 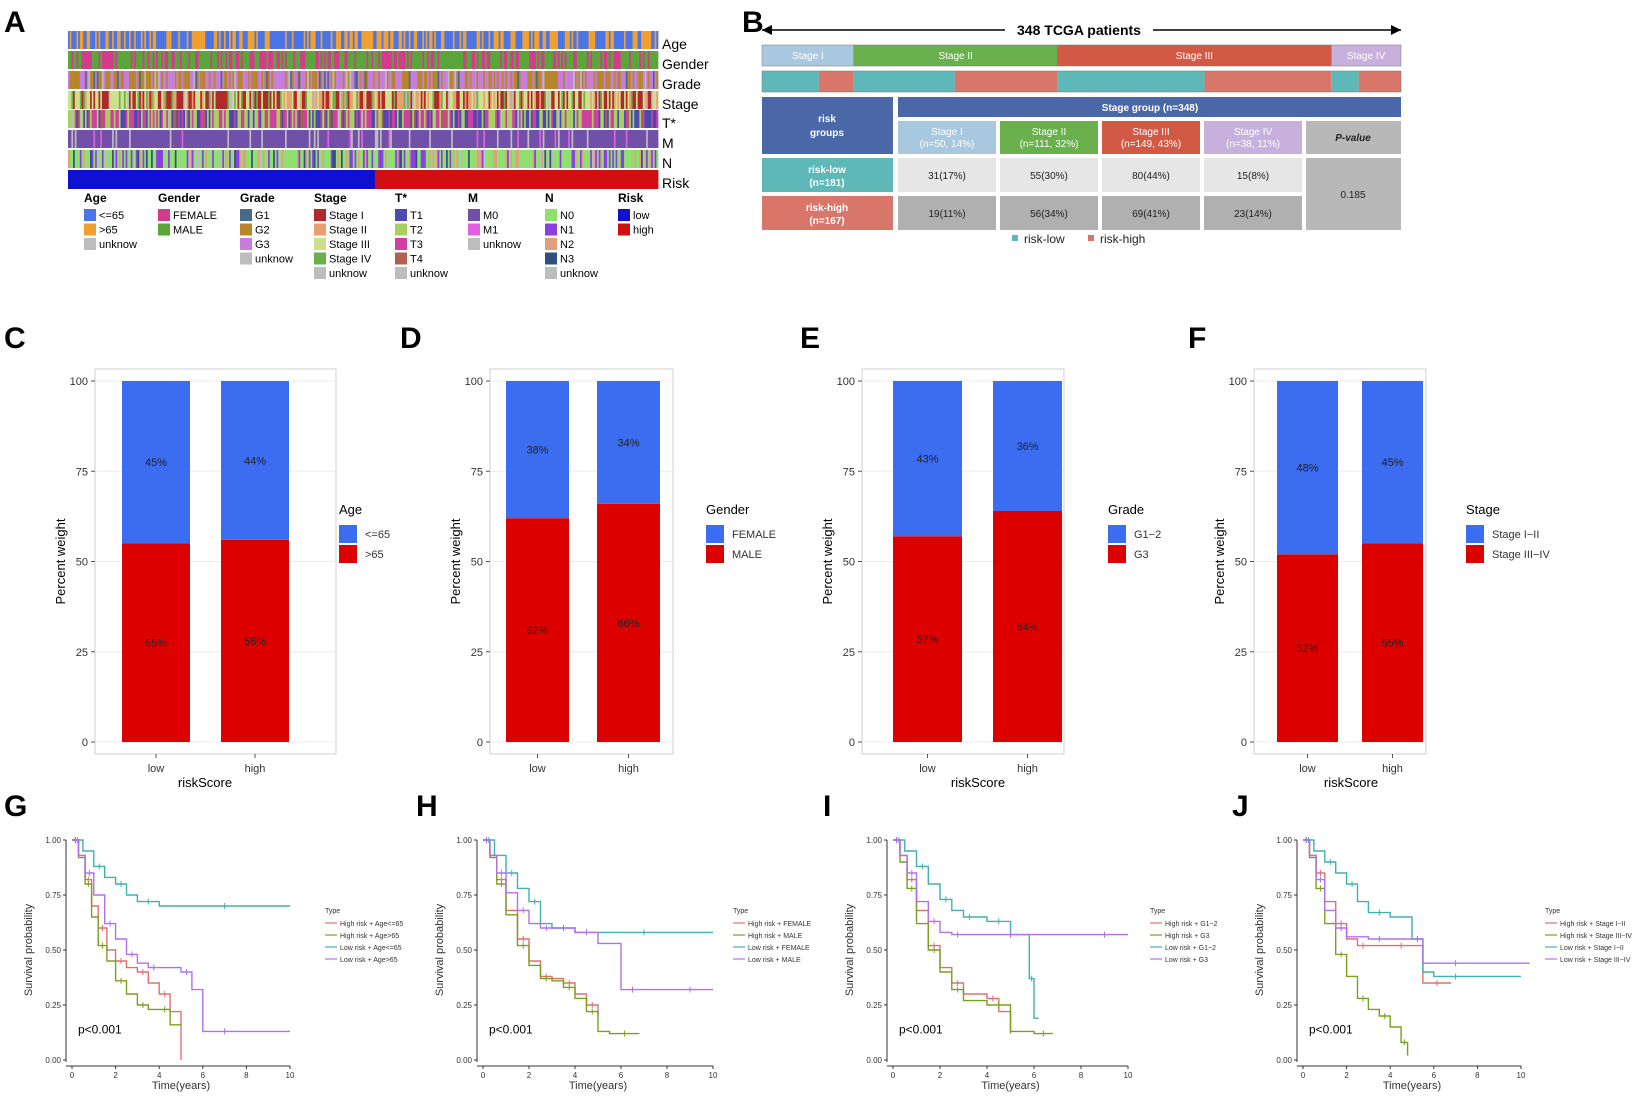 What do you see at coordinates (955, 56) in the screenshot?
I see `stage-bar-label: Stage II` at bounding box center [955, 56].